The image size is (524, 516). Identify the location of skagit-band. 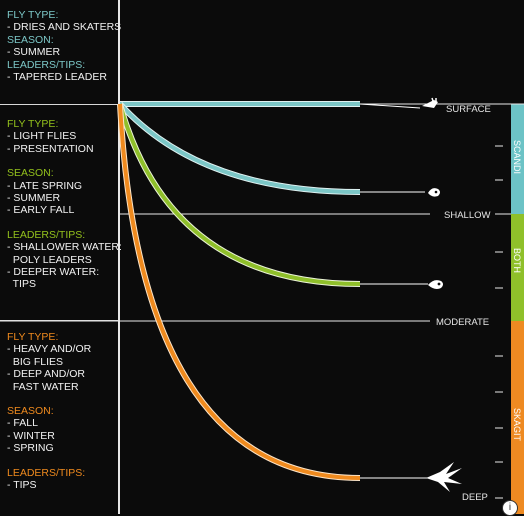
(517, 417).